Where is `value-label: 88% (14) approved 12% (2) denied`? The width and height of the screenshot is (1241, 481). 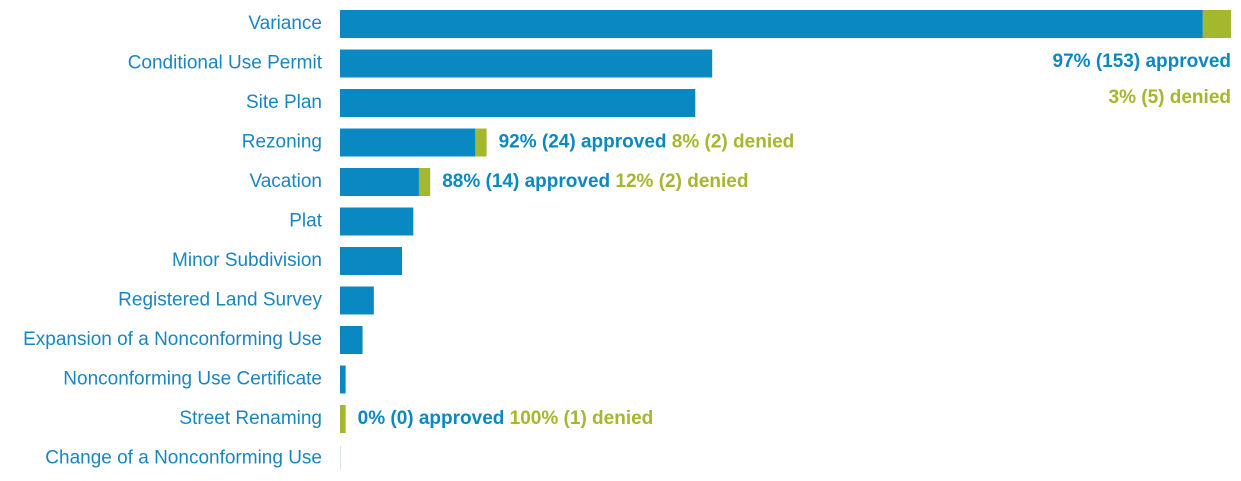
value-label: 88% (14) approved 12% (2) denied is located at coordinates (595, 181).